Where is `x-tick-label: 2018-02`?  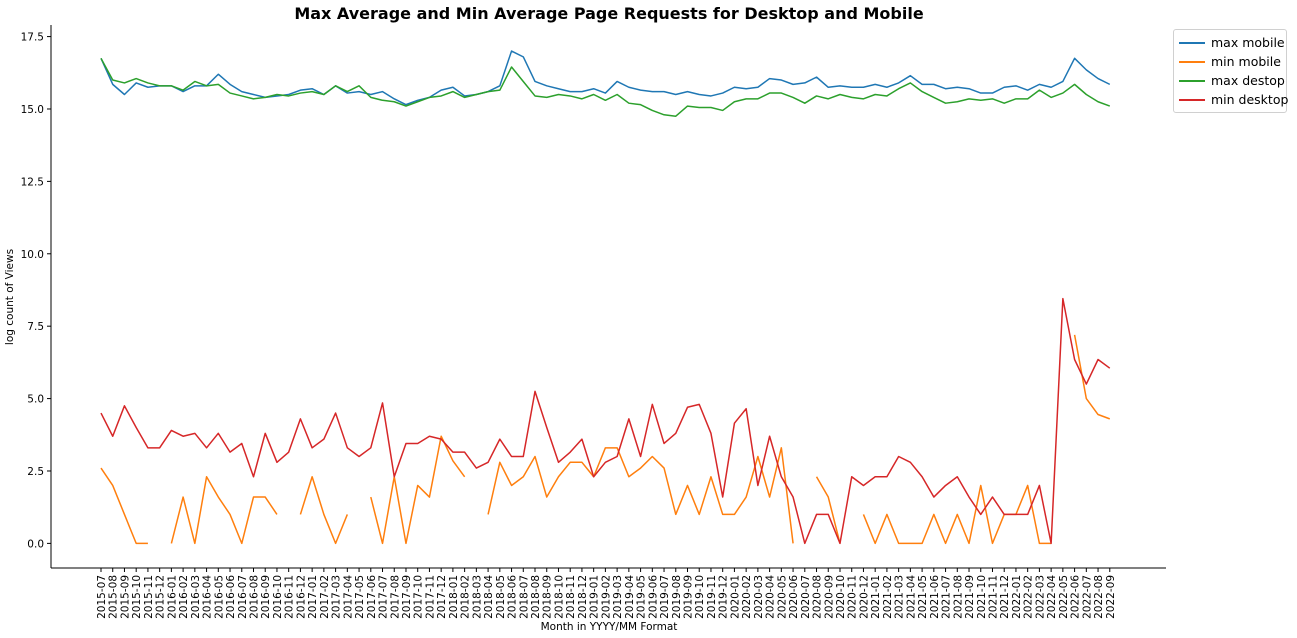 x-tick-label: 2018-02 is located at coordinates (466, 597).